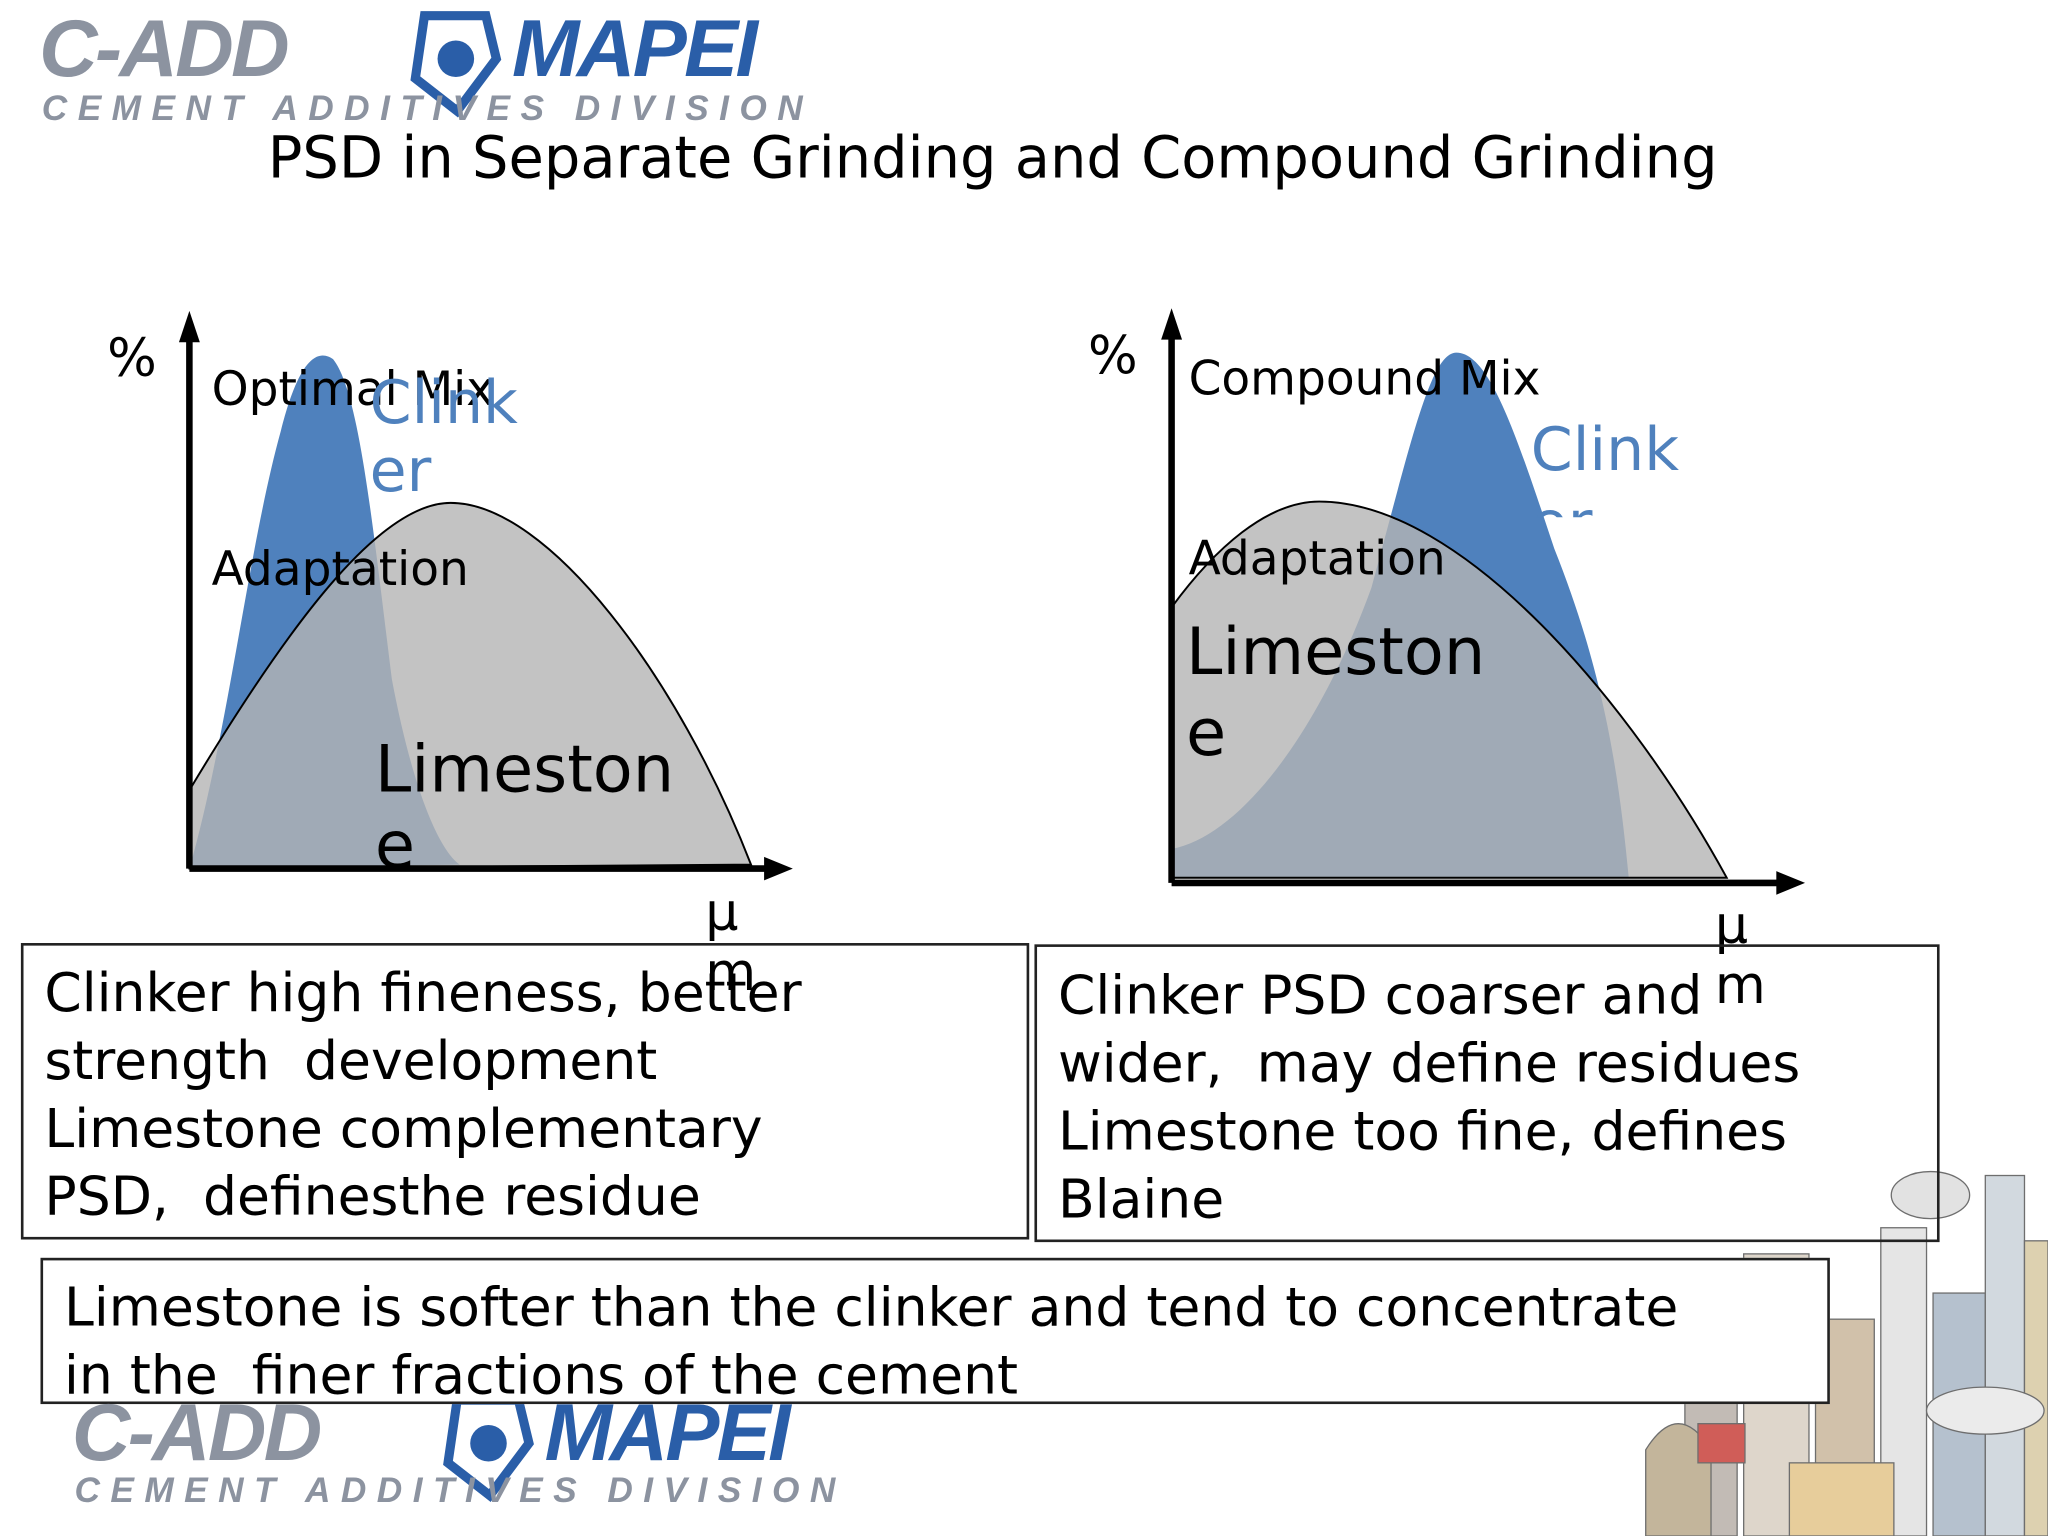 Image resolution: width=2048 pixels, height=1536 pixels. Describe the element at coordinates (403, 1128) in the screenshot. I see `text-line: Limestone complementary` at that location.